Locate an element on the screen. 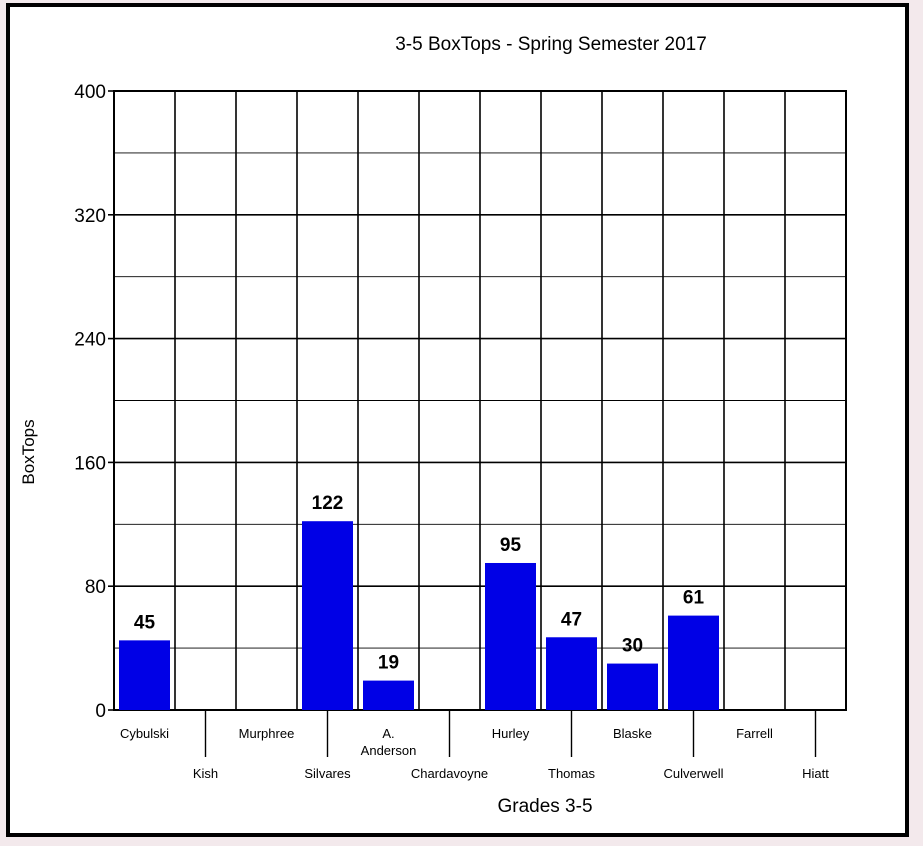  data-labels: 45 122 19 95 47 30 61 is located at coordinates (419, 583).